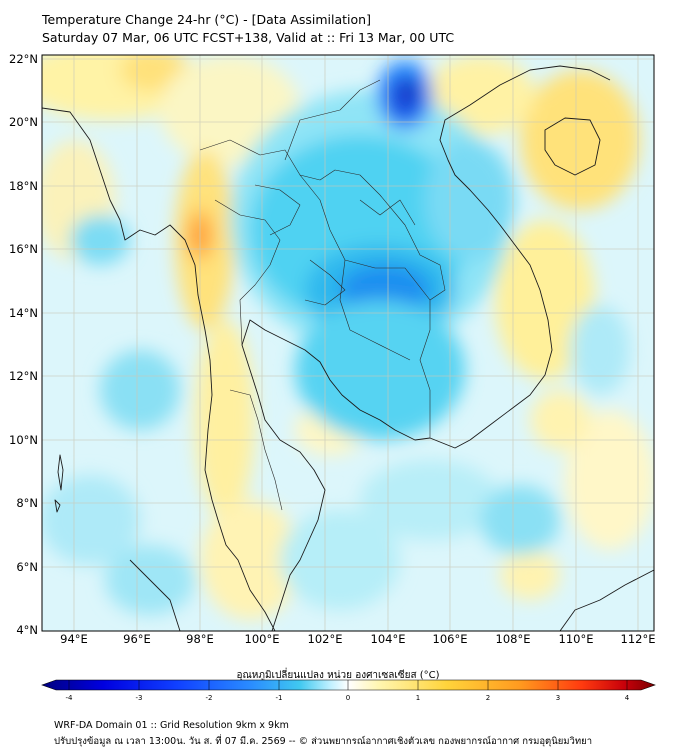 The height and width of the screenshot is (756, 676). Describe the element at coordinates (279, 698) in the screenshot. I see `colorbar-tick: -1` at that location.